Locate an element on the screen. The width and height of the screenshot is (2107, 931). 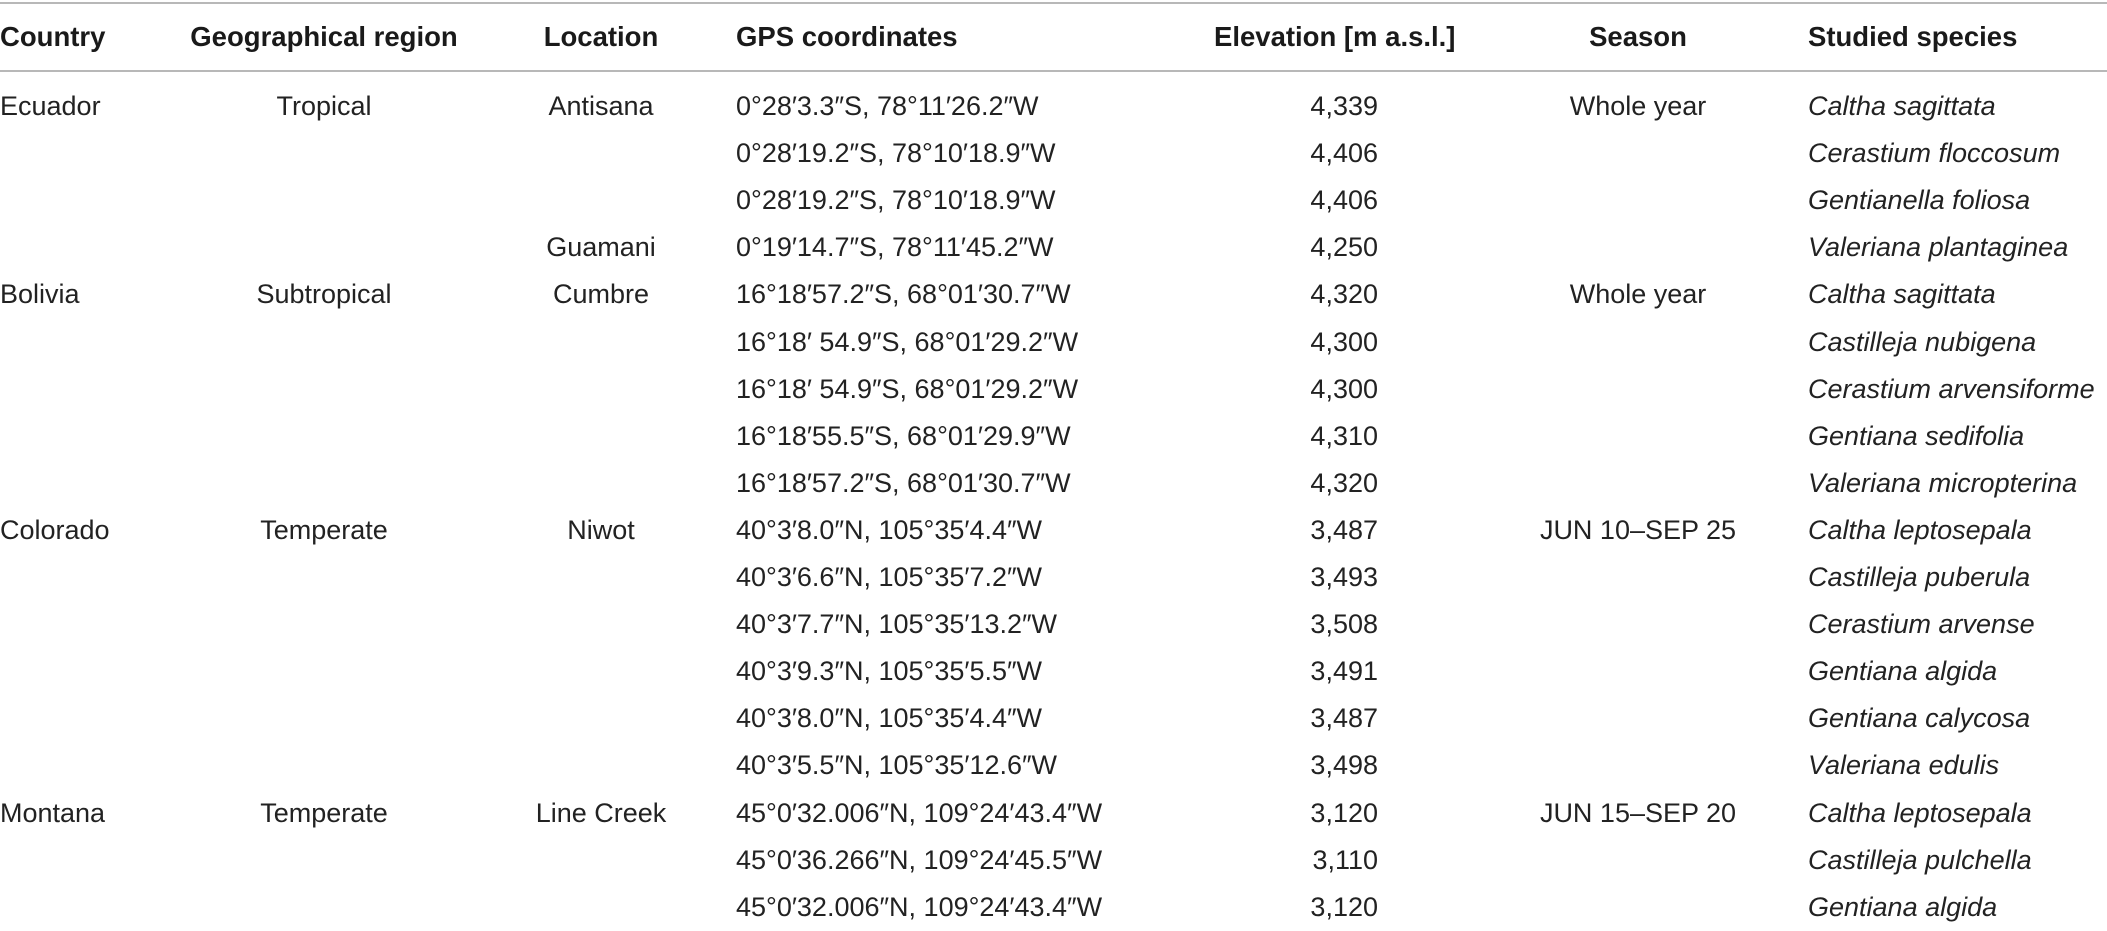
cell-region: Subtropical is located at coordinates (324, 294).